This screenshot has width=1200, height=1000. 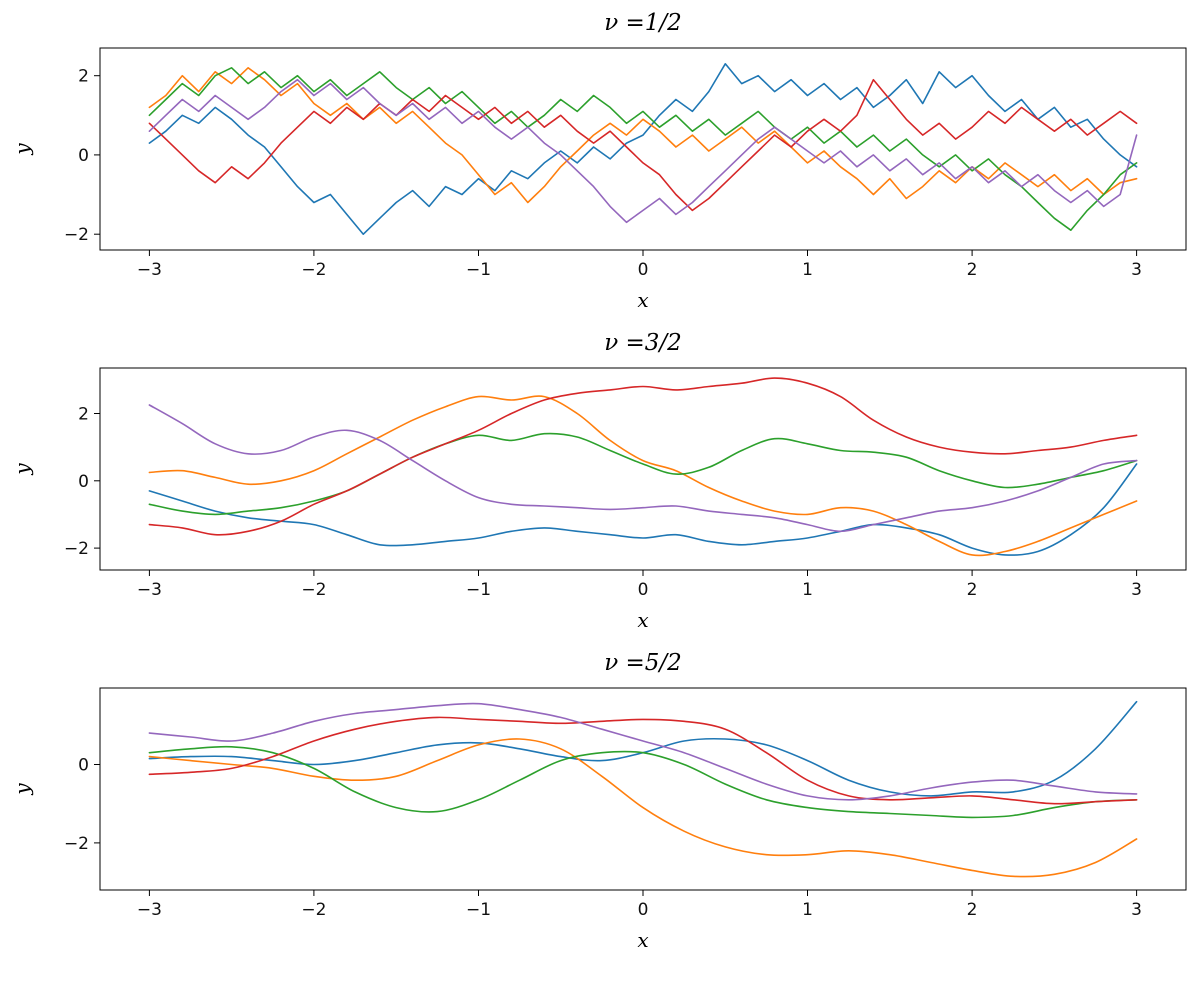 What do you see at coordinates (643, 343) in the screenshot?
I see `subplot-title: ν =3/2` at bounding box center [643, 343].